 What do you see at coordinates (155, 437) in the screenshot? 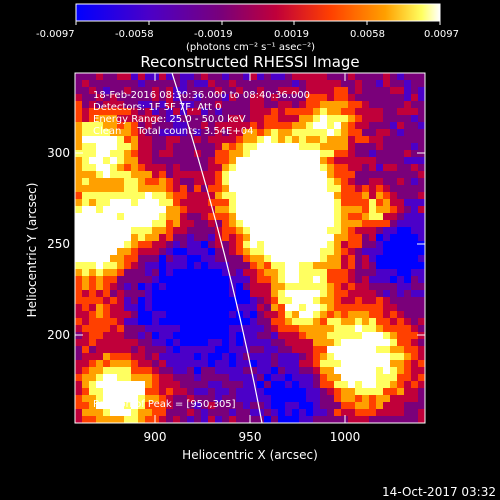
I see `x-tick-label: 900` at bounding box center [155, 437].